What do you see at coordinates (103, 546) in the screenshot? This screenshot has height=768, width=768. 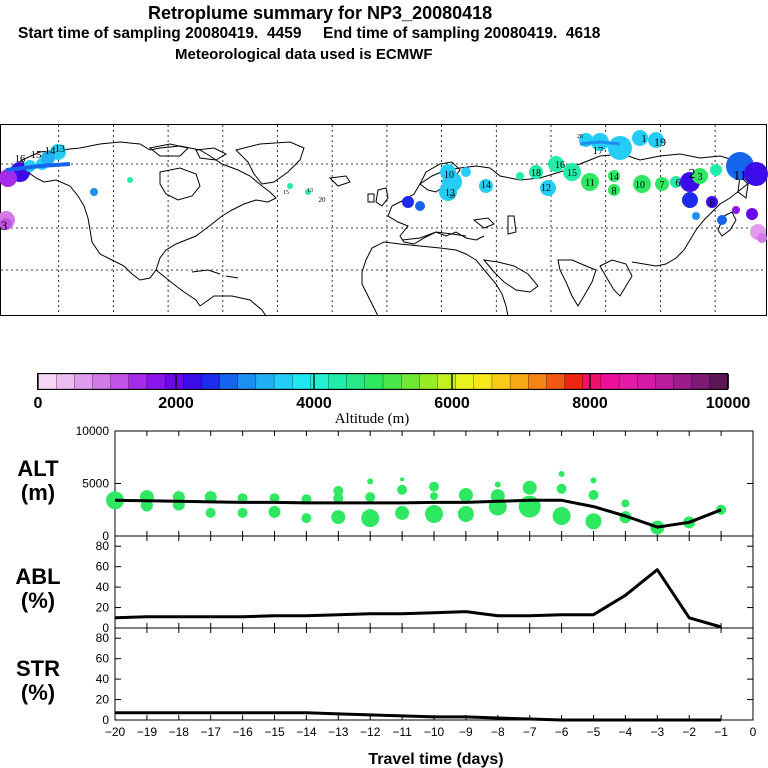 I see `y-tick-label: 80` at bounding box center [103, 546].